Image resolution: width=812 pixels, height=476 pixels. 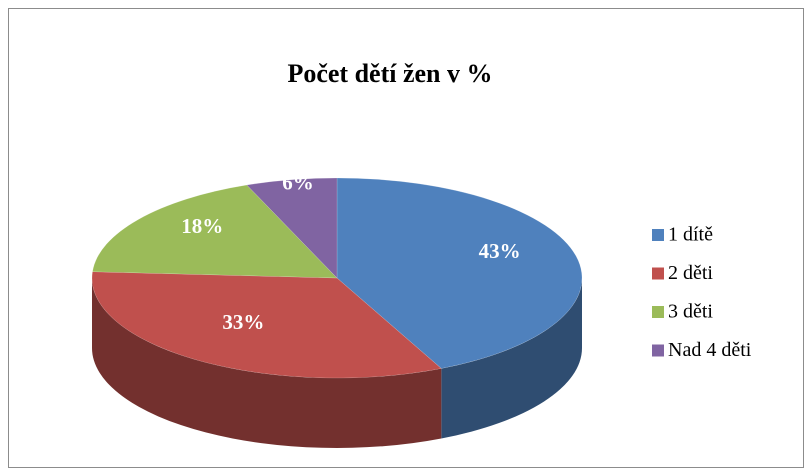 I want to click on data-label: 6%, so click(x=298, y=182).